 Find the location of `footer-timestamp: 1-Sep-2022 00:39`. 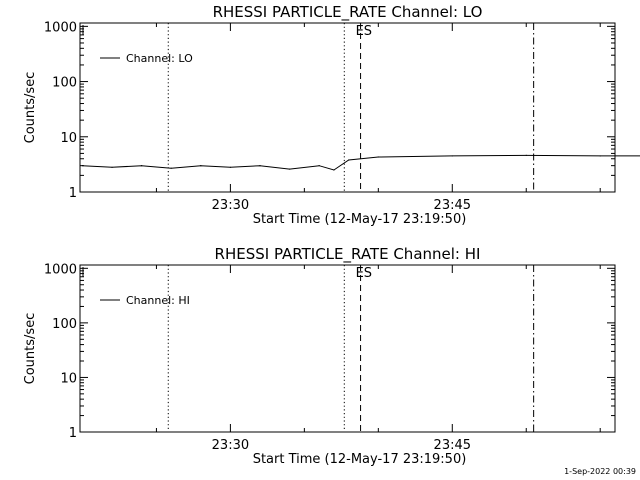

footer-timestamp: 1-Sep-2022 00:39 is located at coordinates (600, 471).